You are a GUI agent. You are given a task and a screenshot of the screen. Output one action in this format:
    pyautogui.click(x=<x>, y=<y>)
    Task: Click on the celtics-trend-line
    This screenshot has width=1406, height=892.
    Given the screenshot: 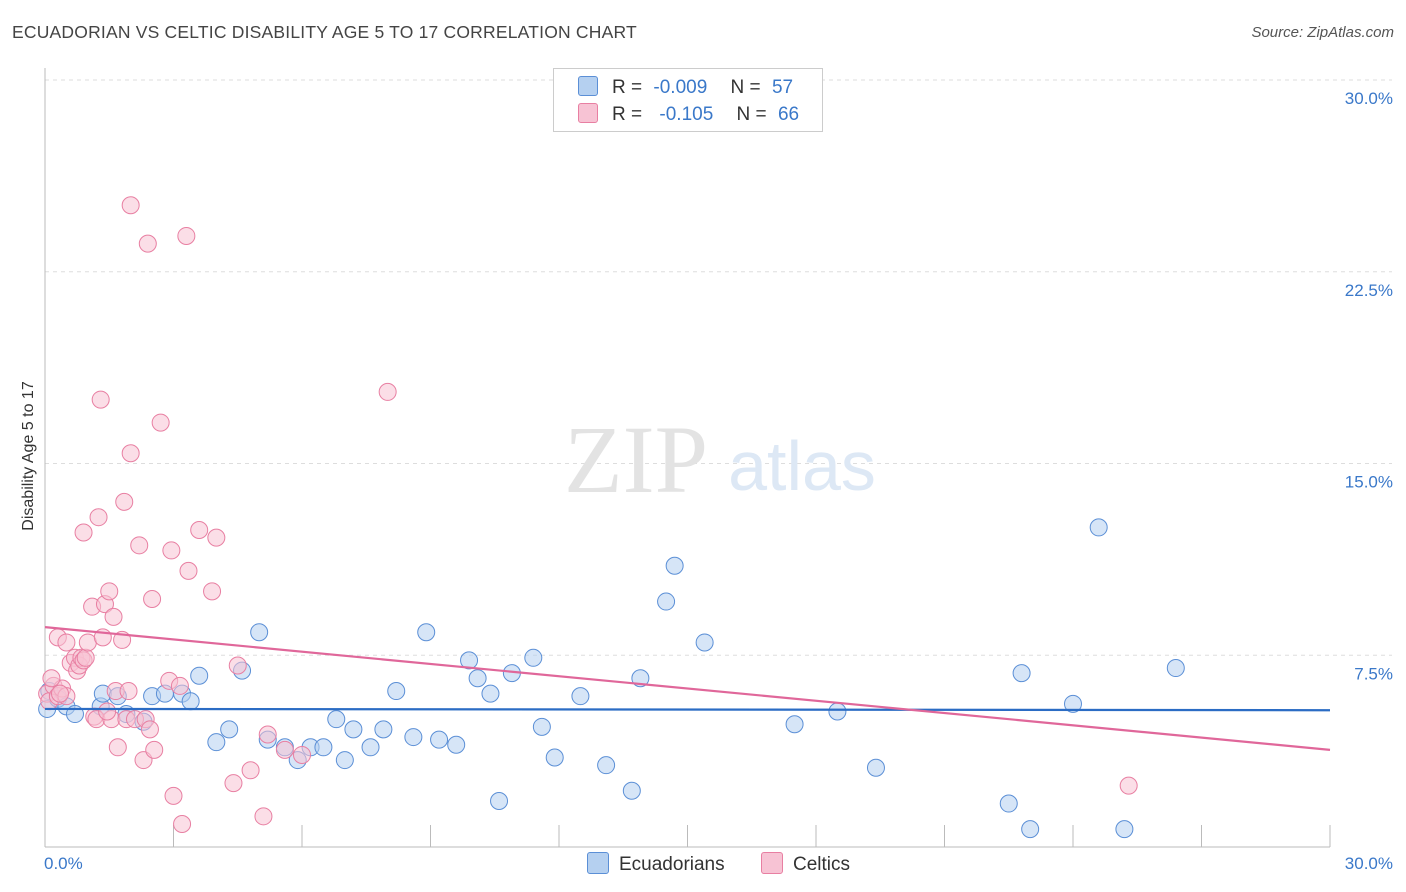 What is the action you would take?
    pyautogui.click(x=687, y=688)
    